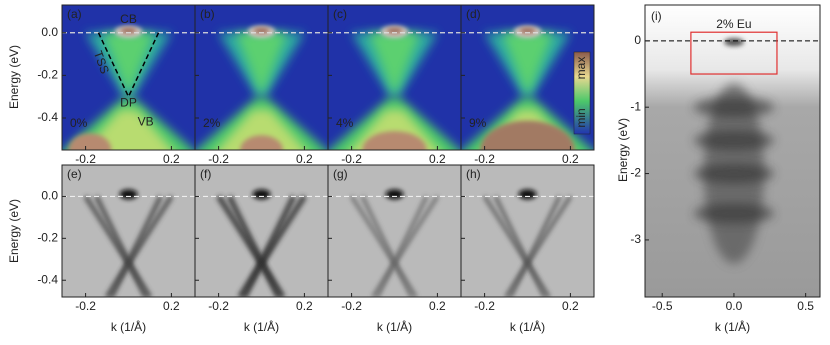 The width and height of the screenshot is (830, 345). What do you see at coordinates (207, 14) in the screenshot?
I see `panel-label: (b)` at bounding box center [207, 14].